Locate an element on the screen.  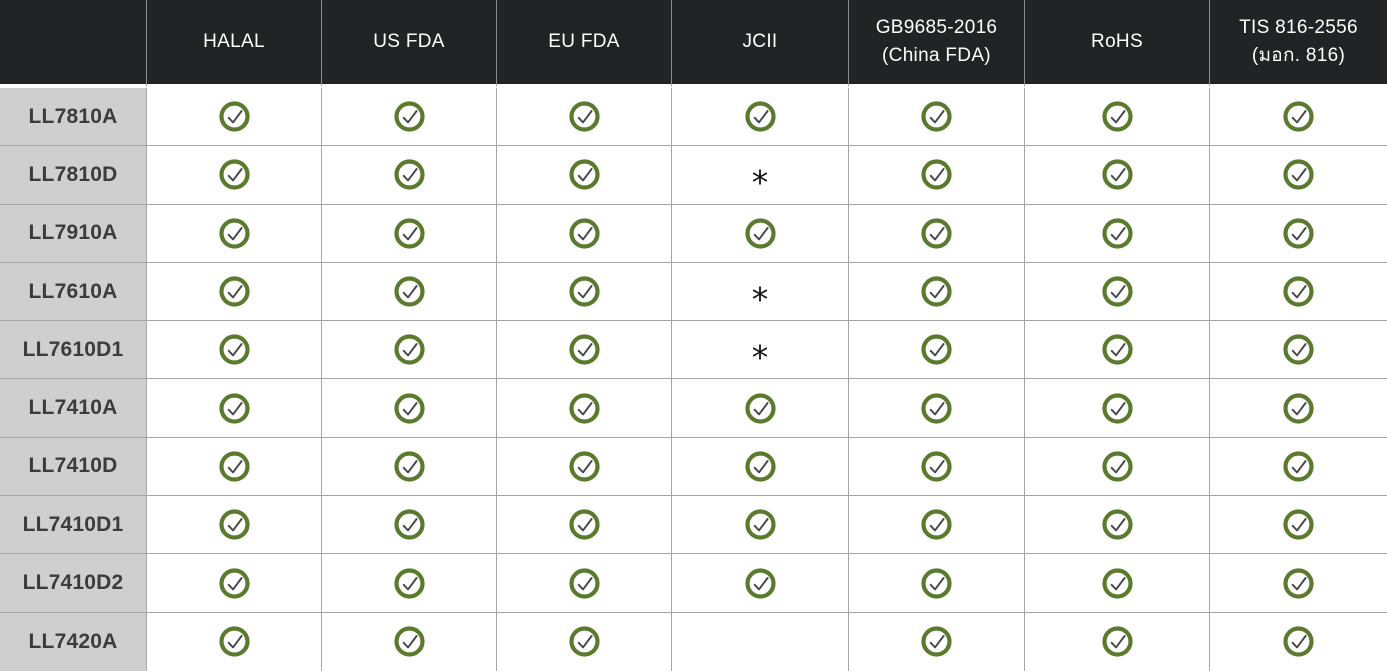
table-cell-LL7610D1-eu-fda is located at coordinates (584, 350).